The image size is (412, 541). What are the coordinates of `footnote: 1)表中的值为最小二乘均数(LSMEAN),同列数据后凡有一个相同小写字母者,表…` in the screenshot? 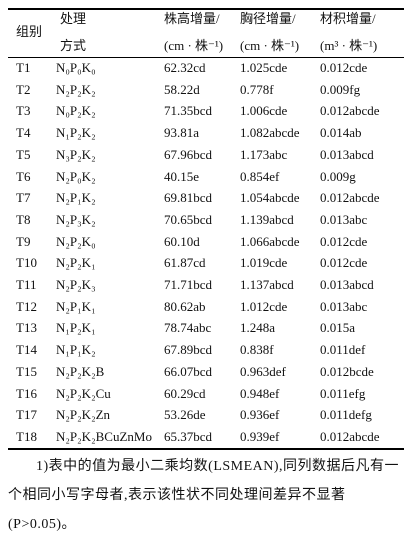 It's located at (204, 495).